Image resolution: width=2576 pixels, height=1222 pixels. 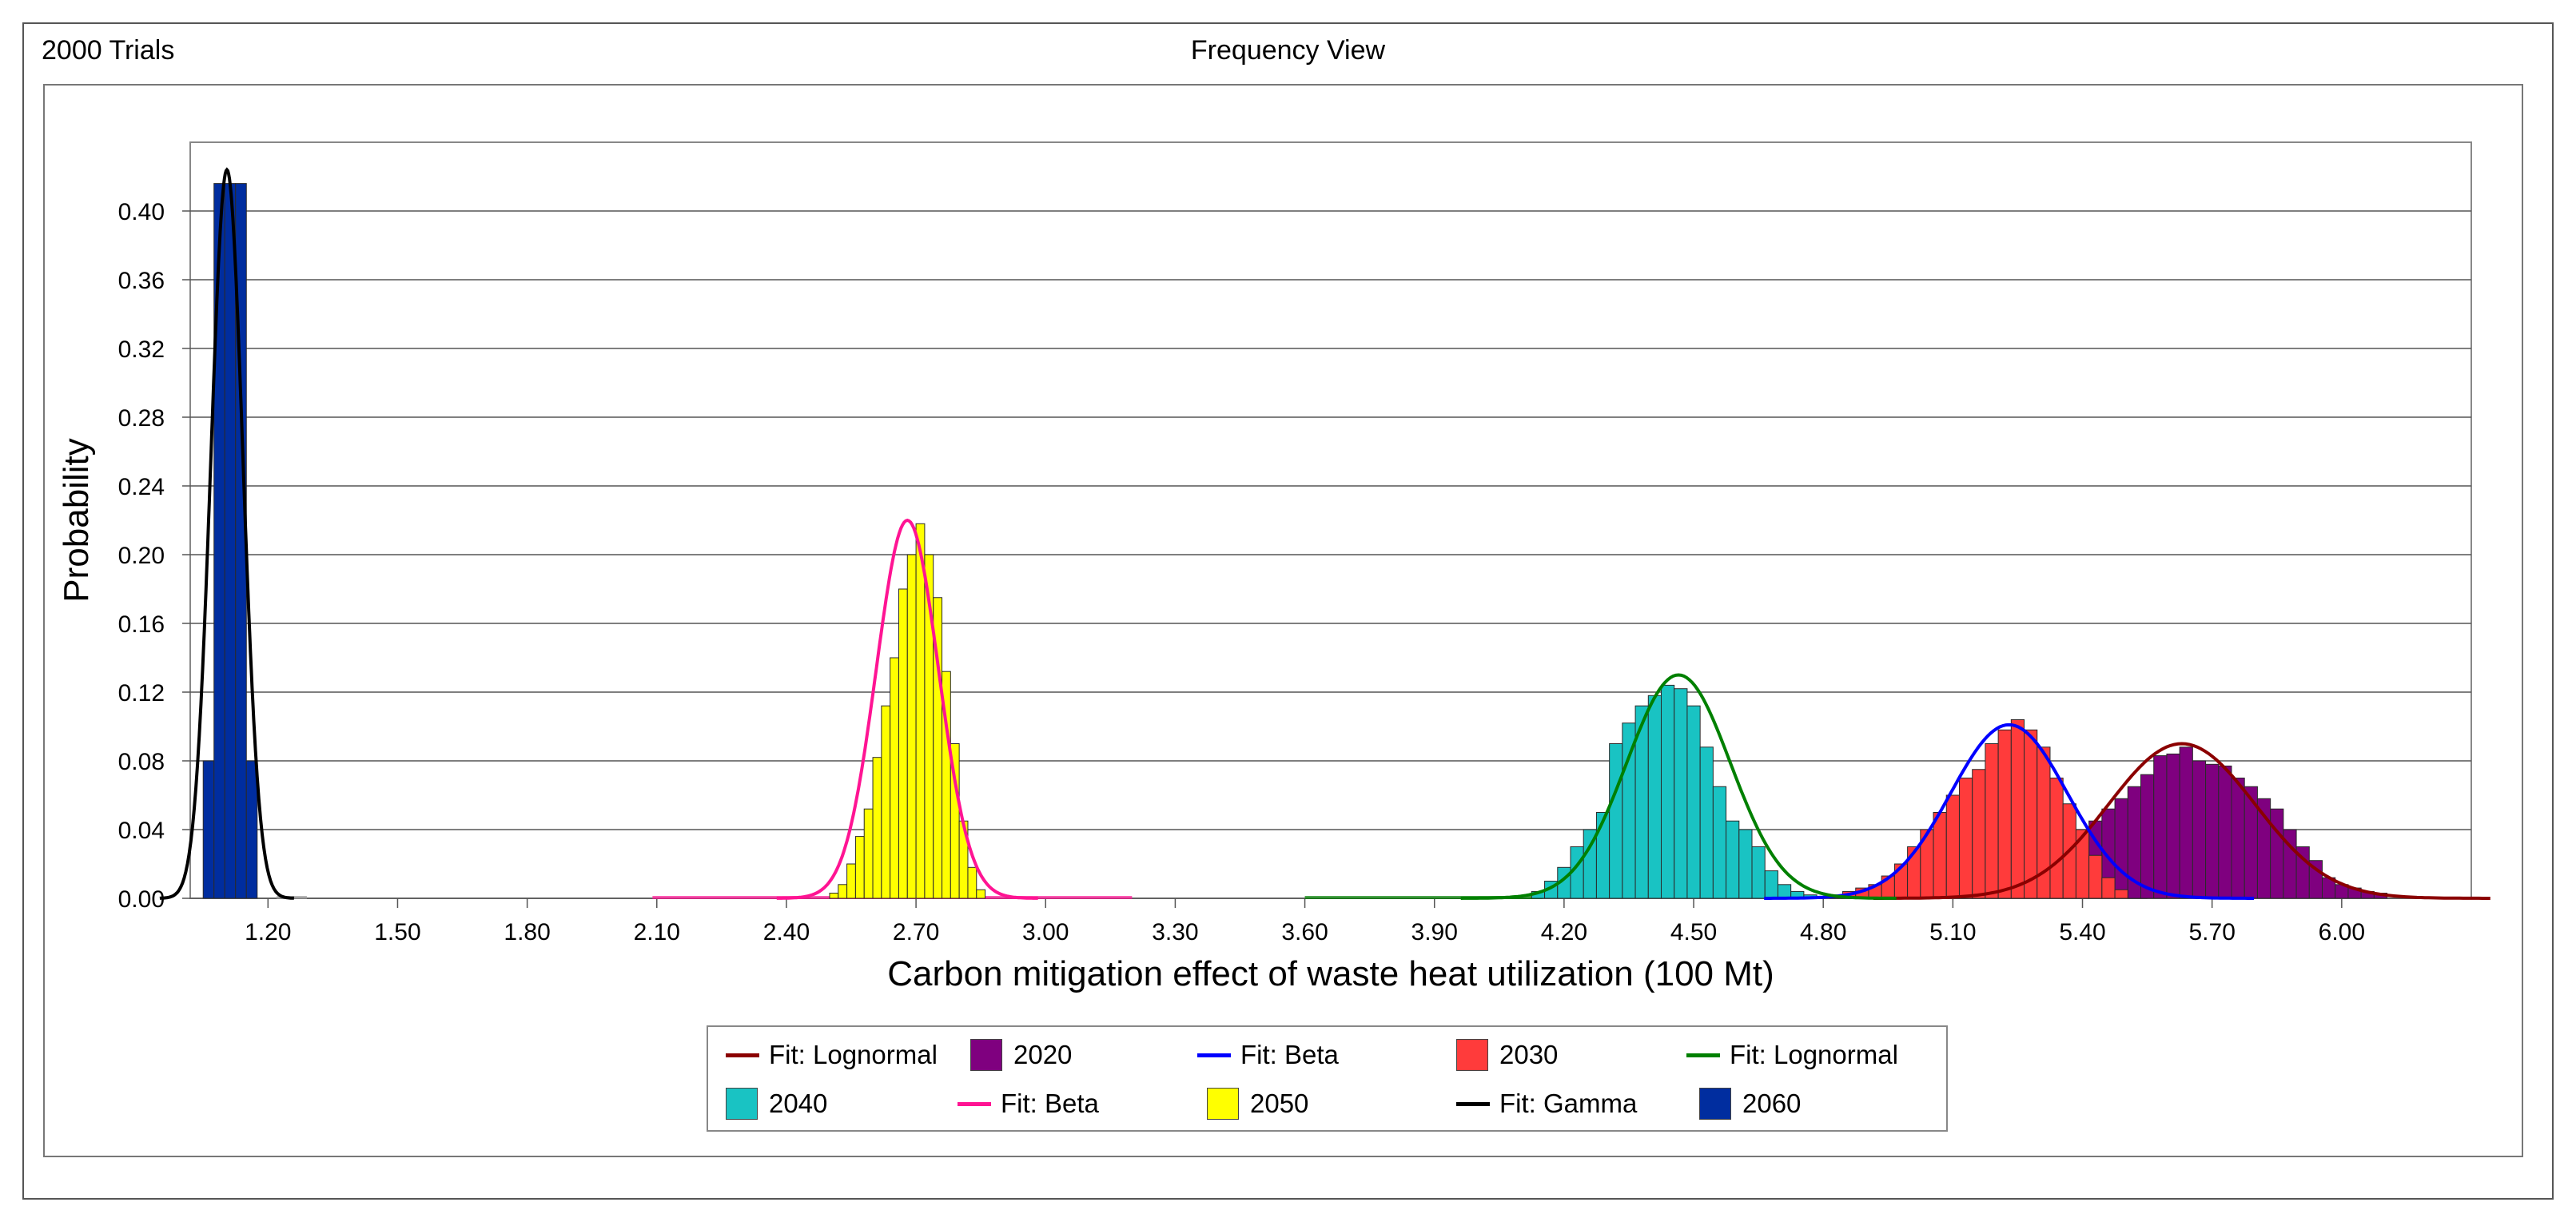 I want to click on legend-item-3: 2030, so click(x=1507, y=1055).